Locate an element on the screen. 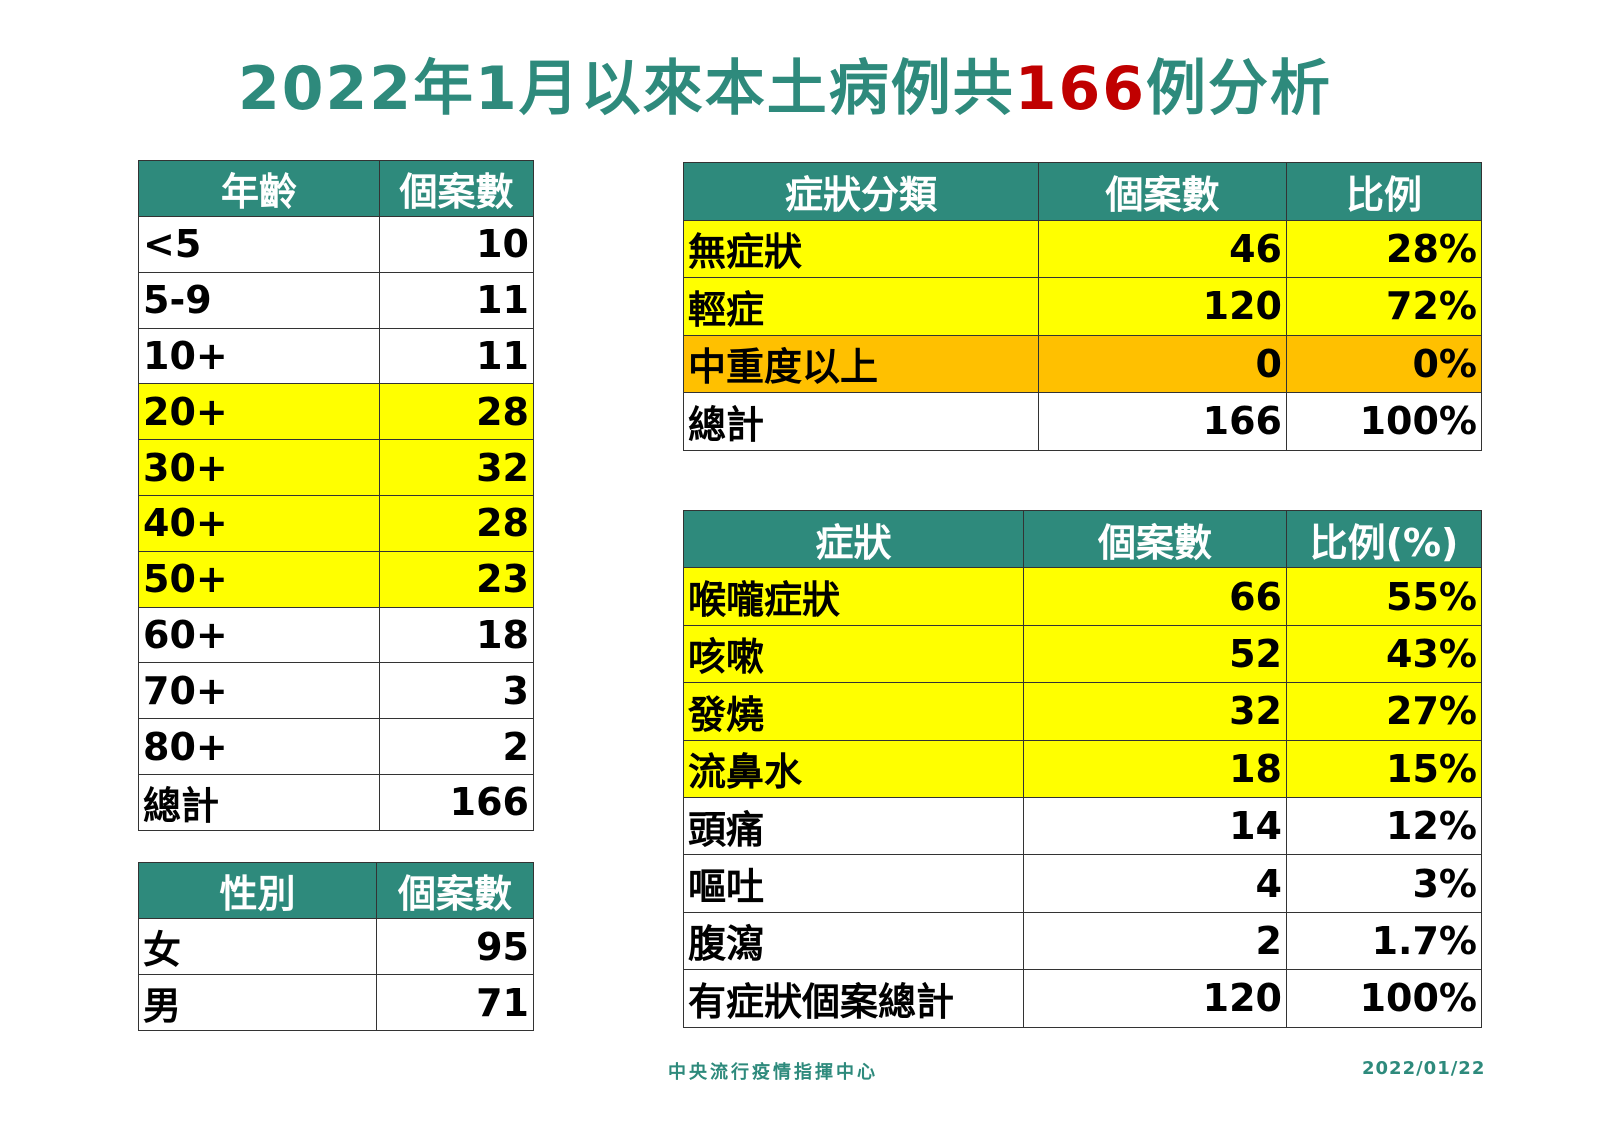 The image size is (1600, 1132). footer-date: 2022/01/22 is located at coordinates (1424, 1068).